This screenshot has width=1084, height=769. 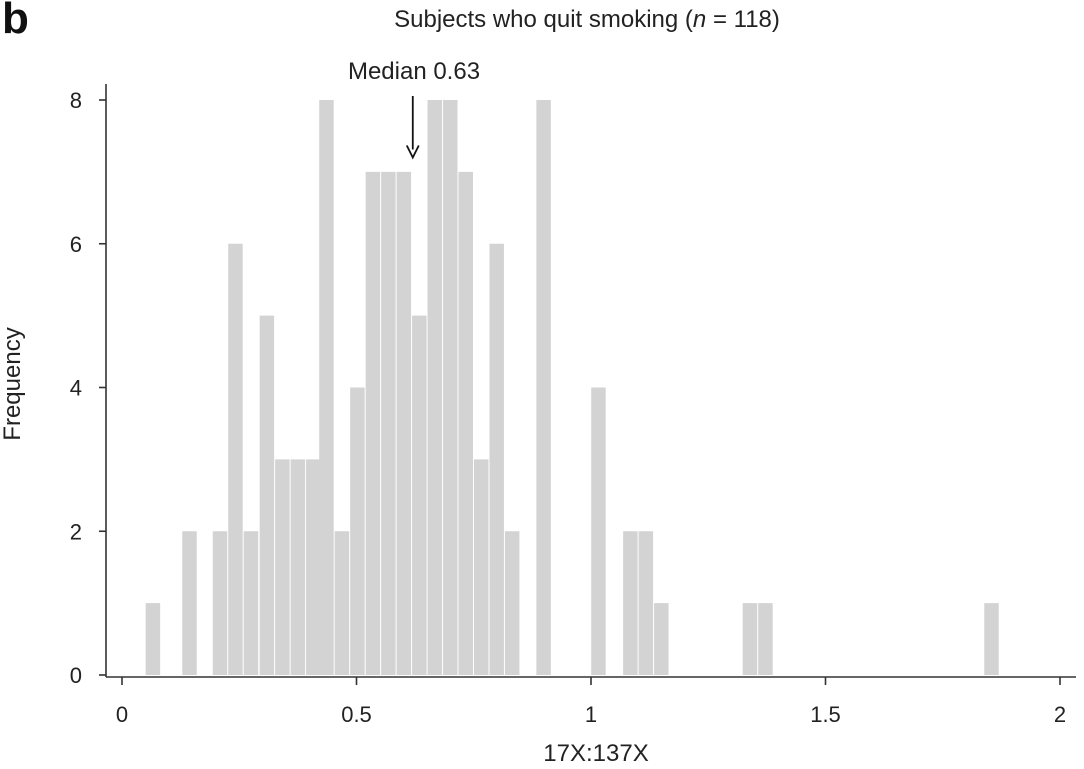 I want to click on x-tick-label-2: 1, so click(x=591, y=714).